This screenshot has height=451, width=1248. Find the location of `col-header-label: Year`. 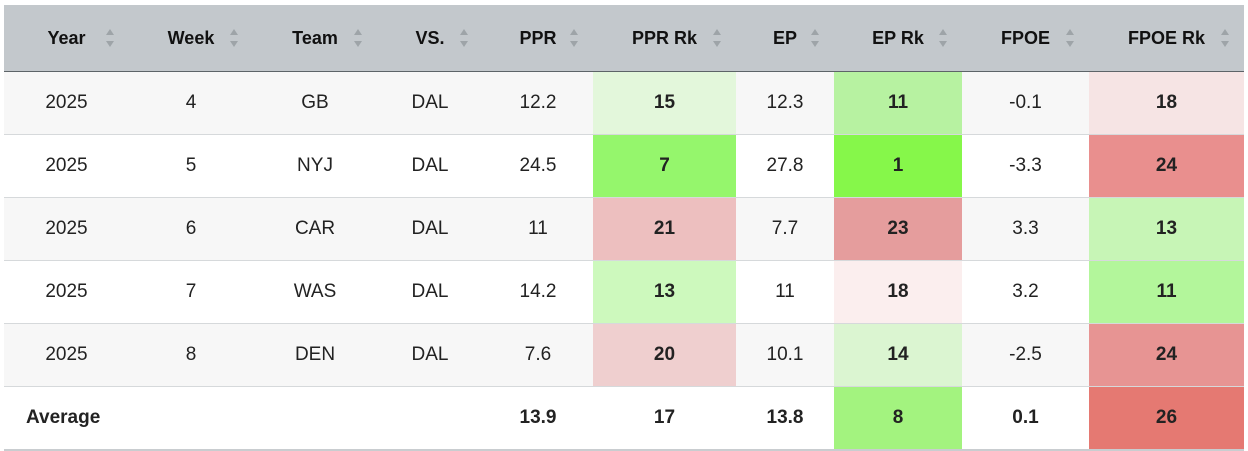

col-header-label: Year is located at coordinates (66, 37).